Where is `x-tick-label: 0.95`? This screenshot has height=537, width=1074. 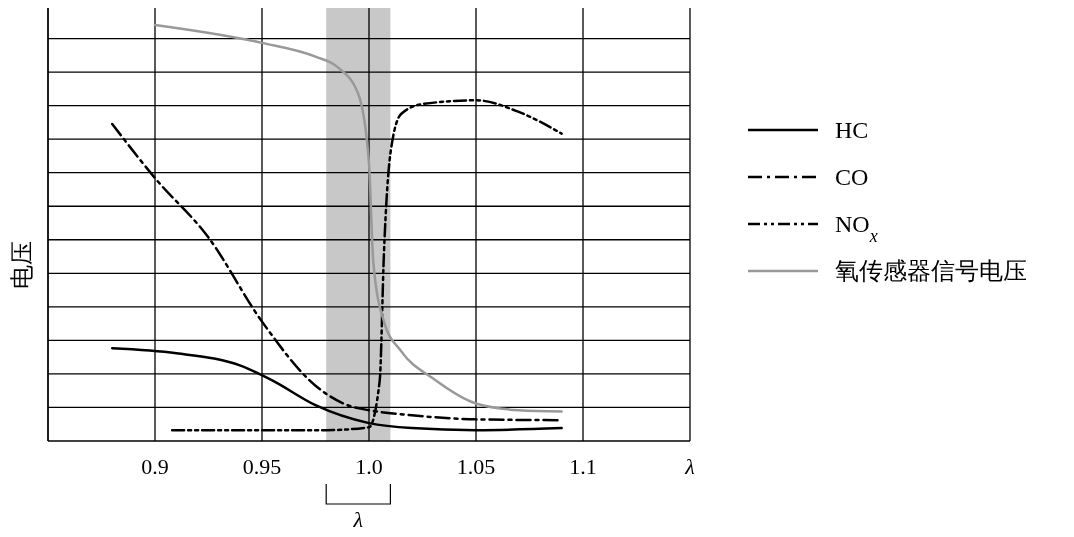 x-tick-label: 0.95 is located at coordinates (262, 466).